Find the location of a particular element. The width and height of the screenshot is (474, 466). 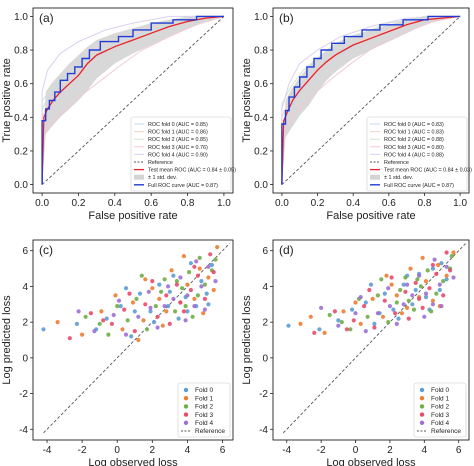

y-tick-label: 6 is located at coordinates (25, 251).